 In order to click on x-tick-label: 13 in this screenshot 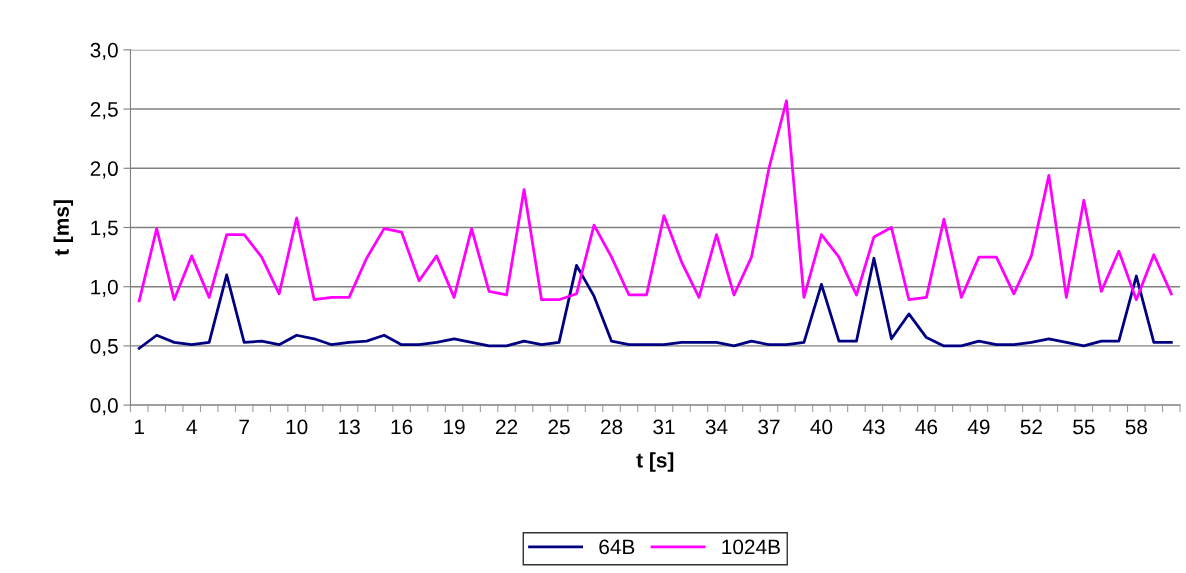, I will do `click(349, 427)`.